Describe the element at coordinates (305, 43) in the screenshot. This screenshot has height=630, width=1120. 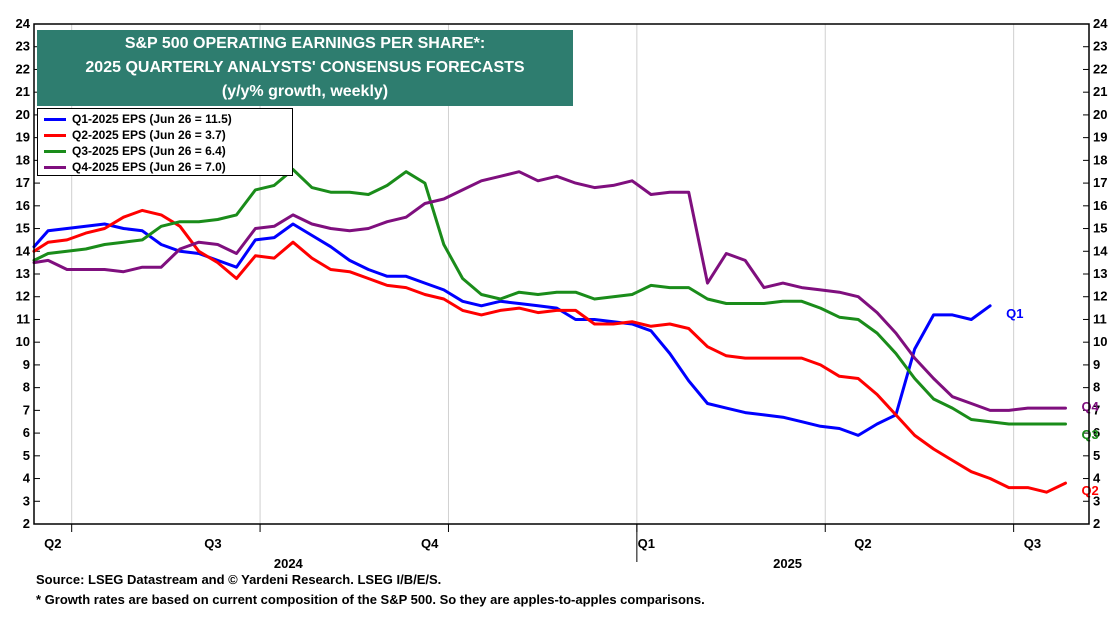
I see `title-line-1: S&P 500 OPERATING EARNINGS PER SHARE*:` at that location.